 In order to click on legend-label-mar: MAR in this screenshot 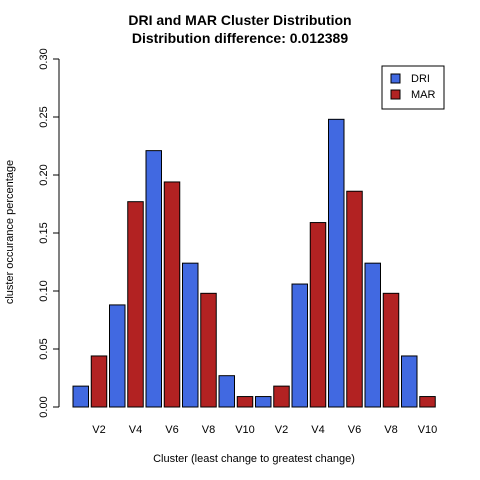, I will do `click(423, 95)`.